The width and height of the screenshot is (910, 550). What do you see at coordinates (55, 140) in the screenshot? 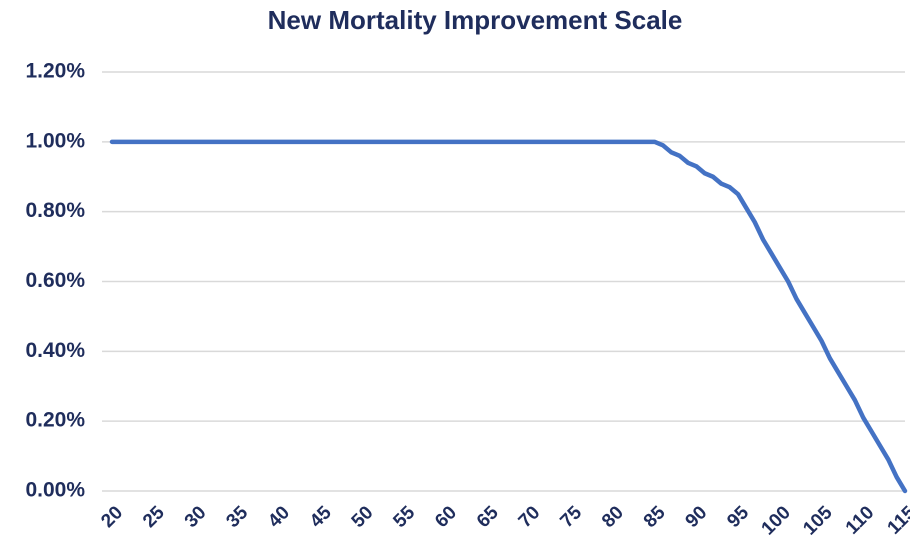
I see `y-tick-label: 1.00%` at bounding box center [55, 140].